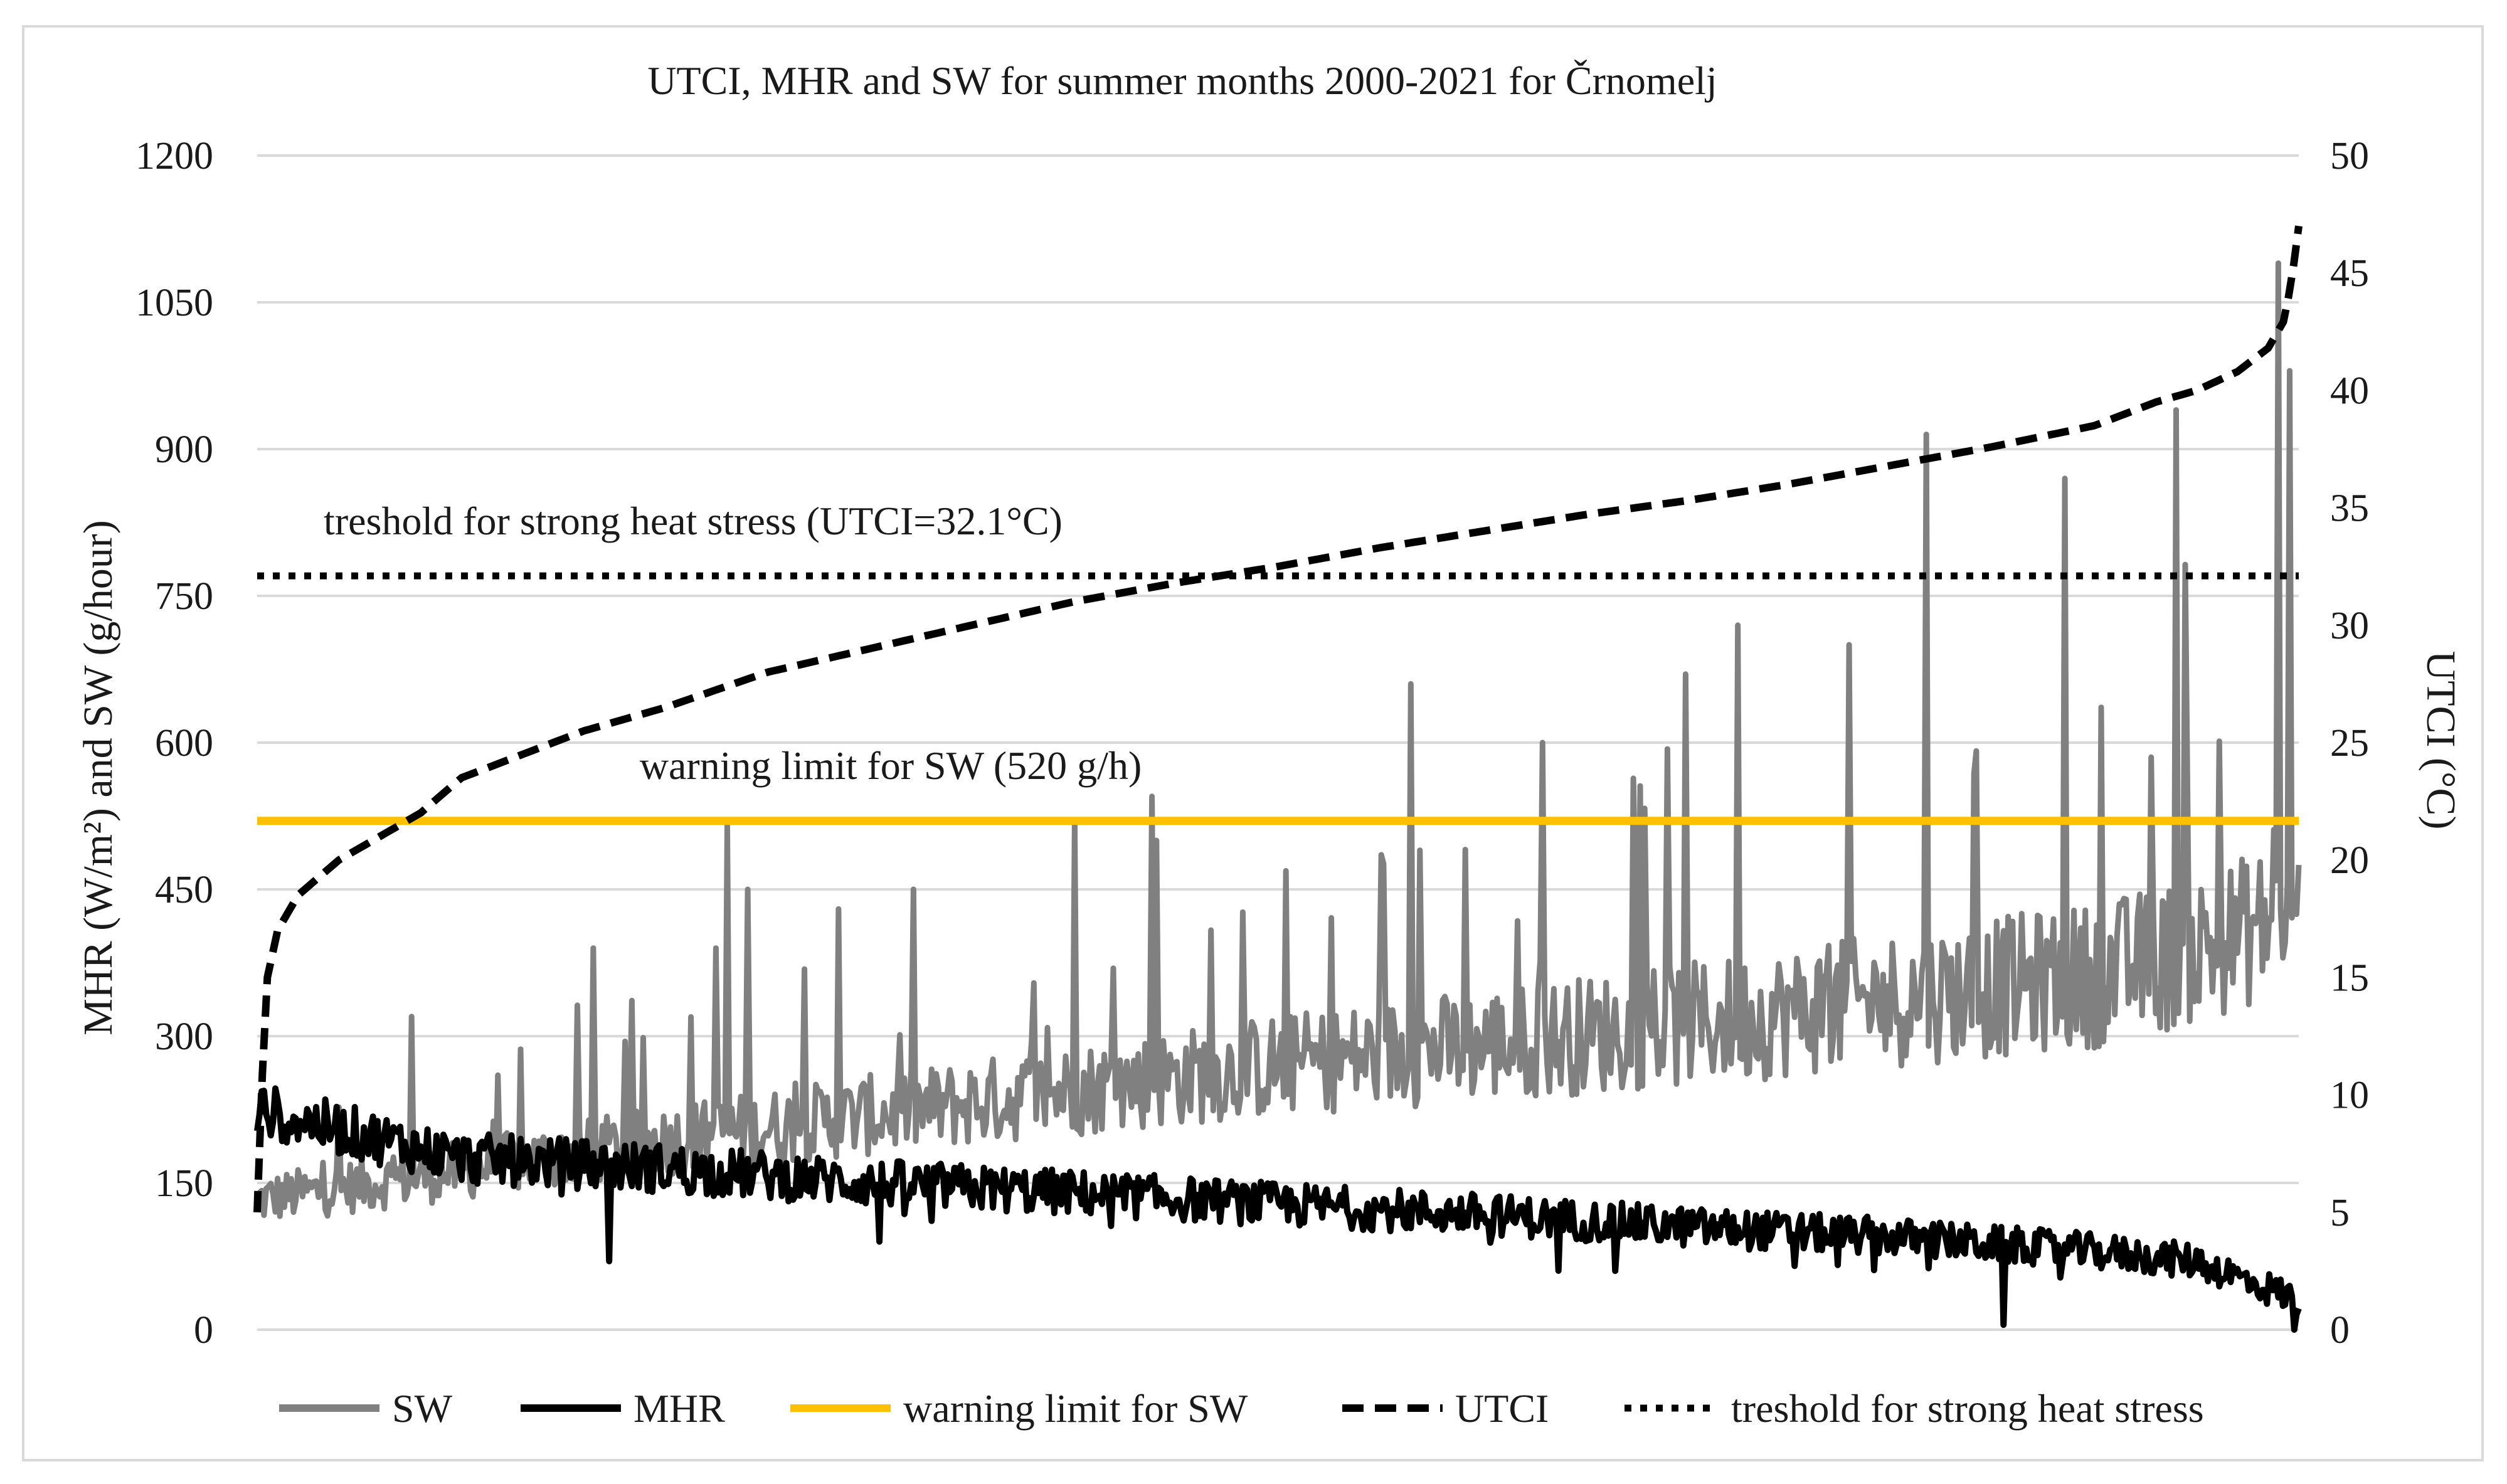  Describe the element at coordinates (1967, 1408) in the screenshot. I see `legend-label: treshold for strong heat stress` at that location.